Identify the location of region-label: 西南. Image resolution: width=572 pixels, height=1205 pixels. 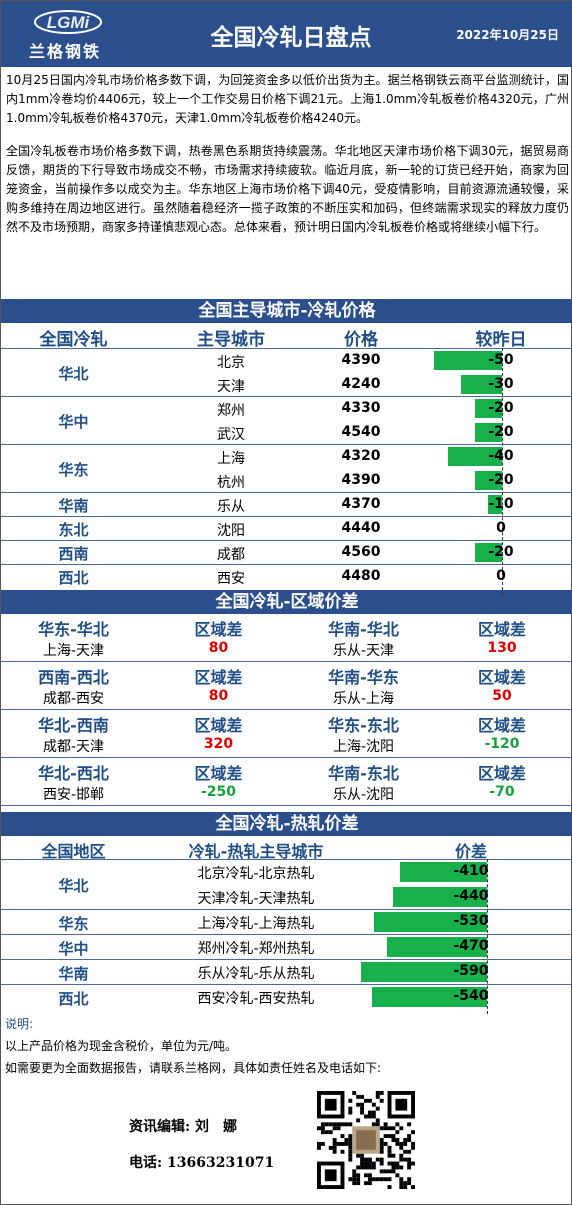
(73, 554).